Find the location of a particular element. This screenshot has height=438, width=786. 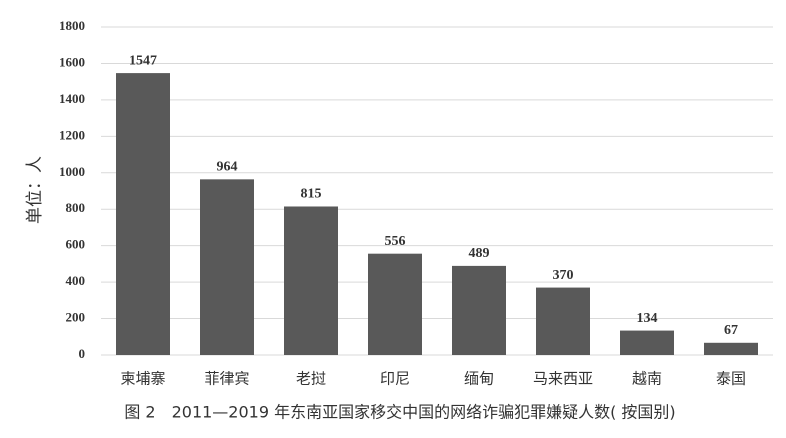

x-tick-label: 泰国 is located at coordinates (731, 379).